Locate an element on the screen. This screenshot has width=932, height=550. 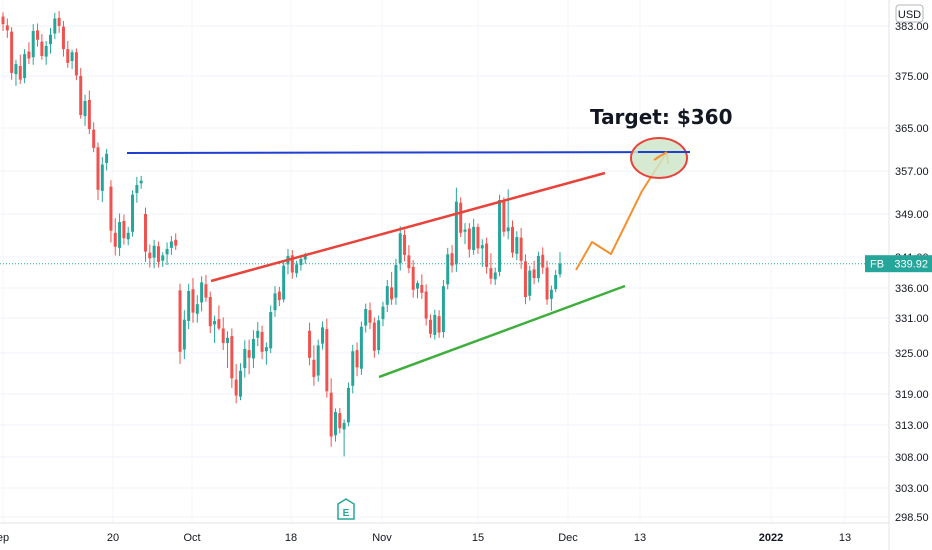
upper-trend-line is located at coordinates (408, 227).